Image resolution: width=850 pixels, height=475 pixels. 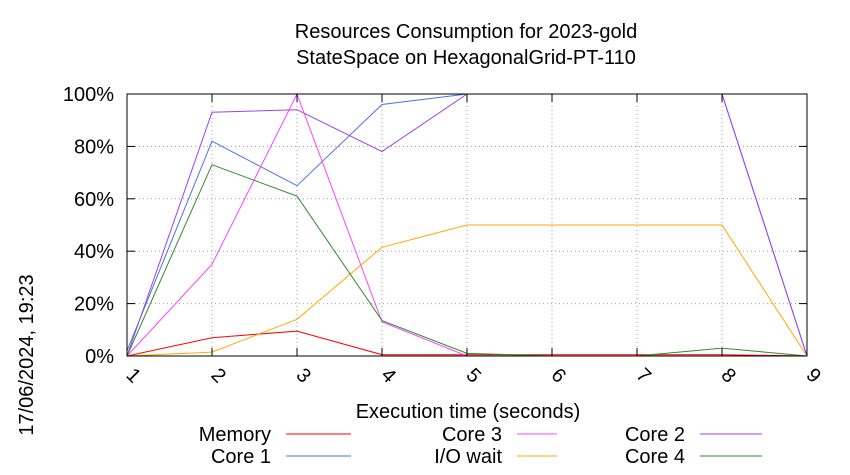 What do you see at coordinates (94, 305) in the screenshot?
I see `y-tick-label: 20%` at bounding box center [94, 305].